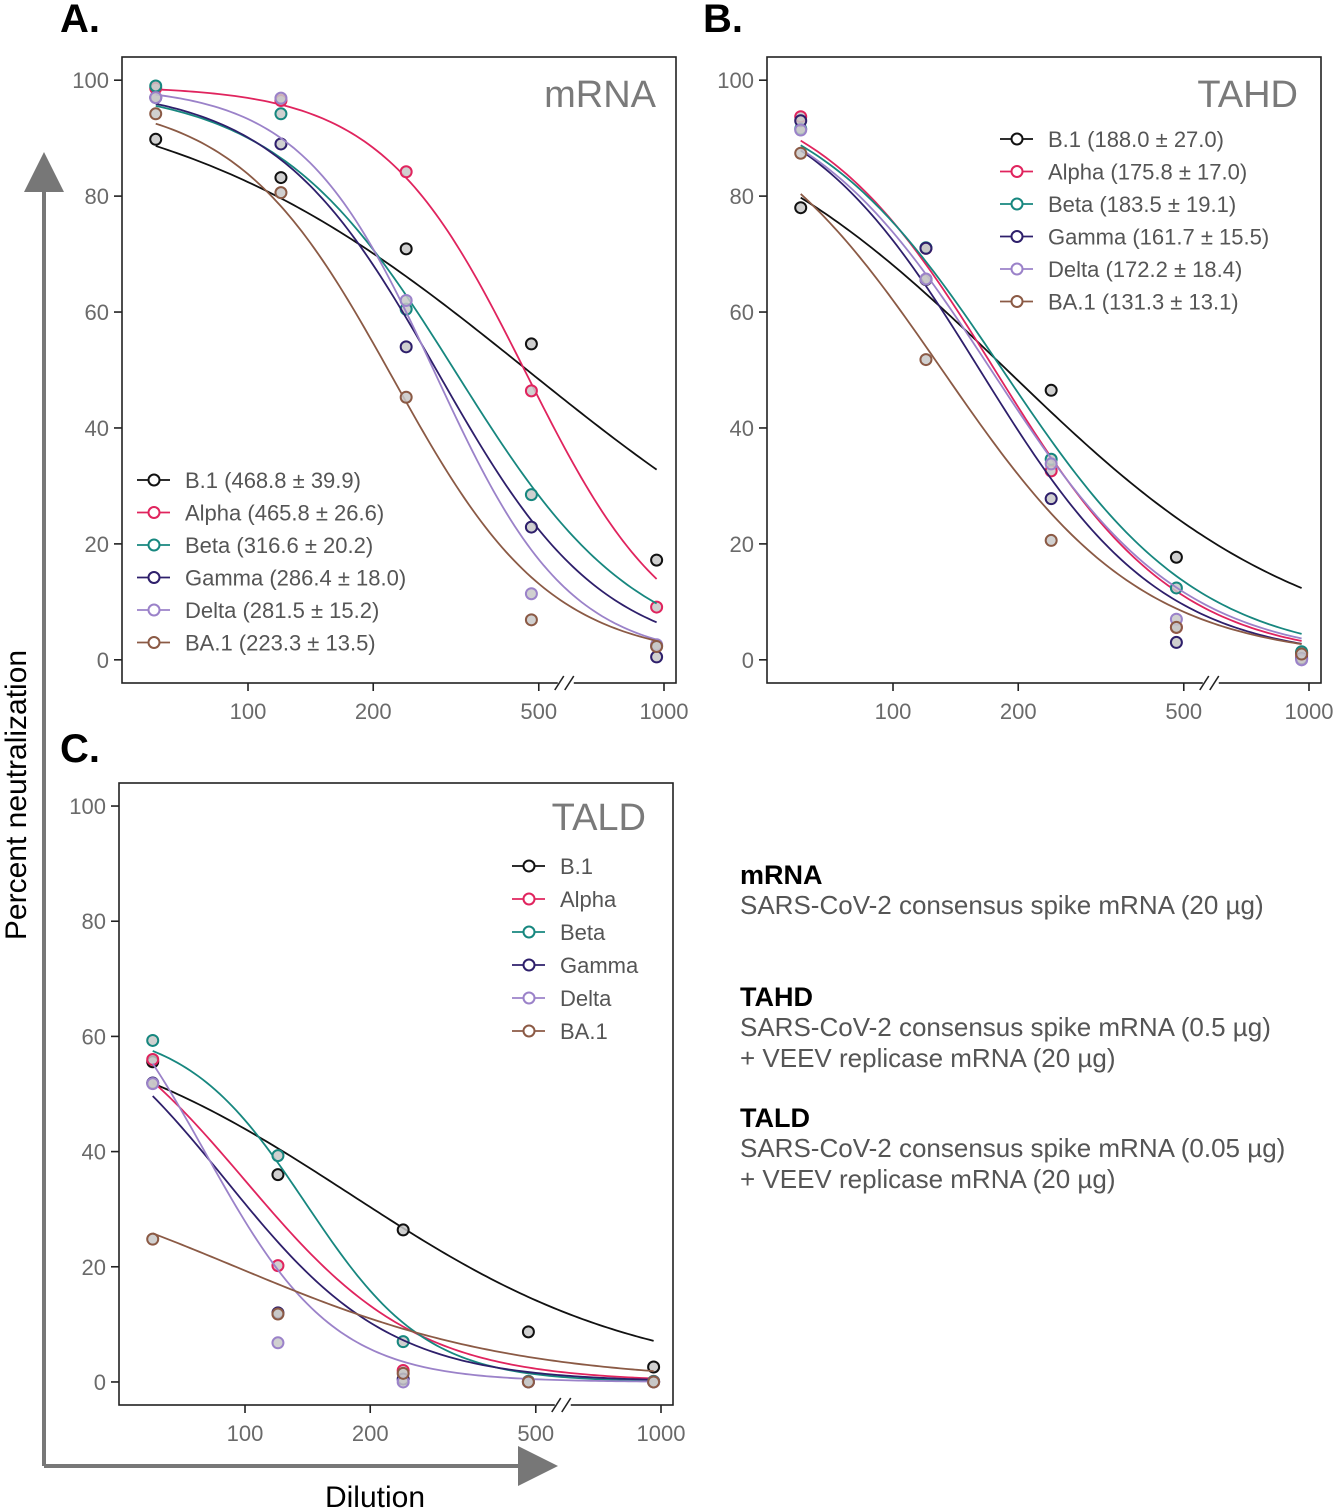 The image size is (1344, 1511). What do you see at coordinates (599, 965) in the screenshot?
I see `legend-label: Gamma` at bounding box center [599, 965].